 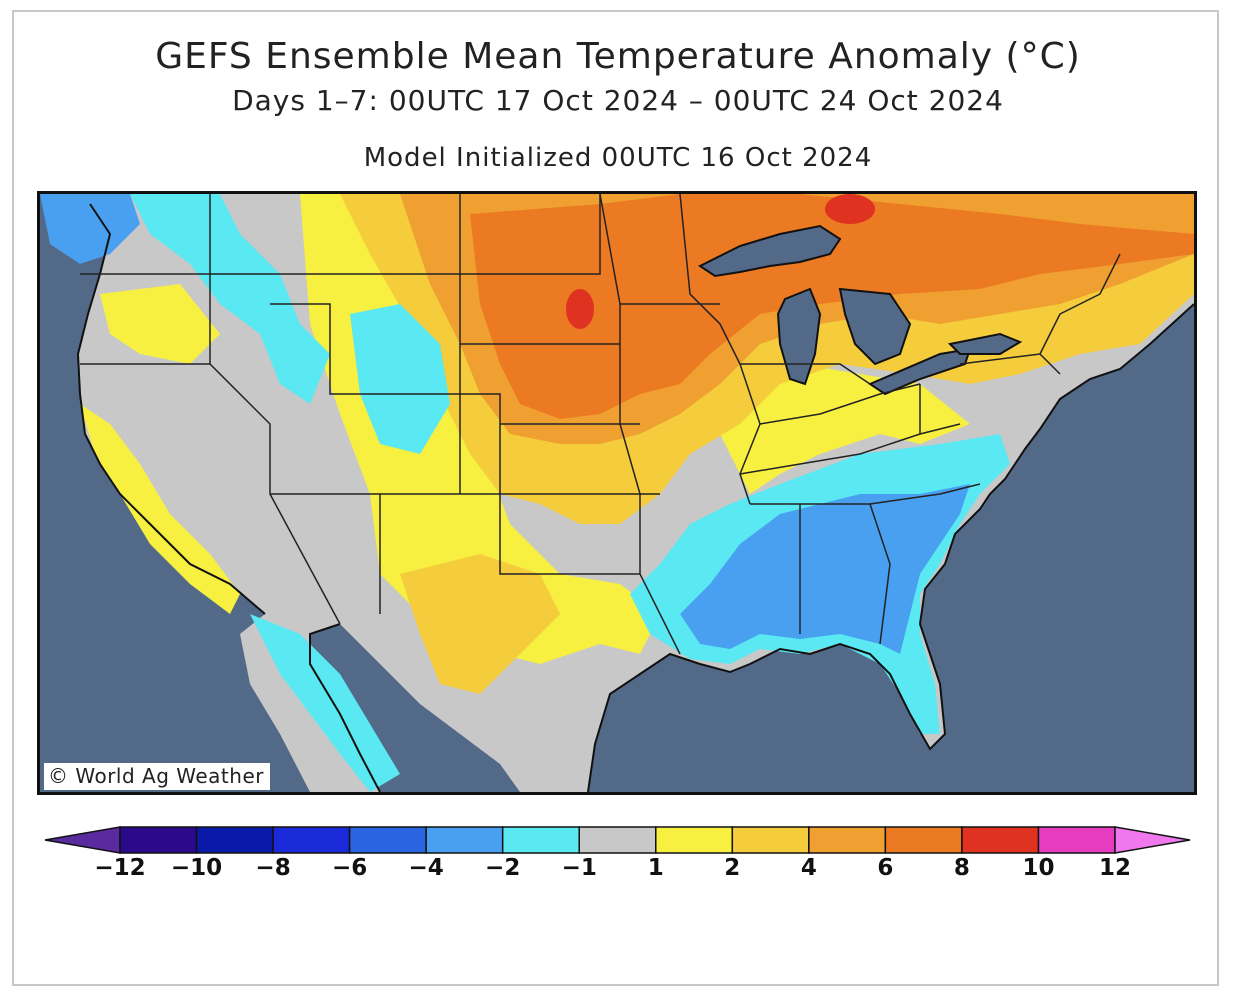 I want to click on colorbar-tick-label: 1, so click(x=655, y=868).